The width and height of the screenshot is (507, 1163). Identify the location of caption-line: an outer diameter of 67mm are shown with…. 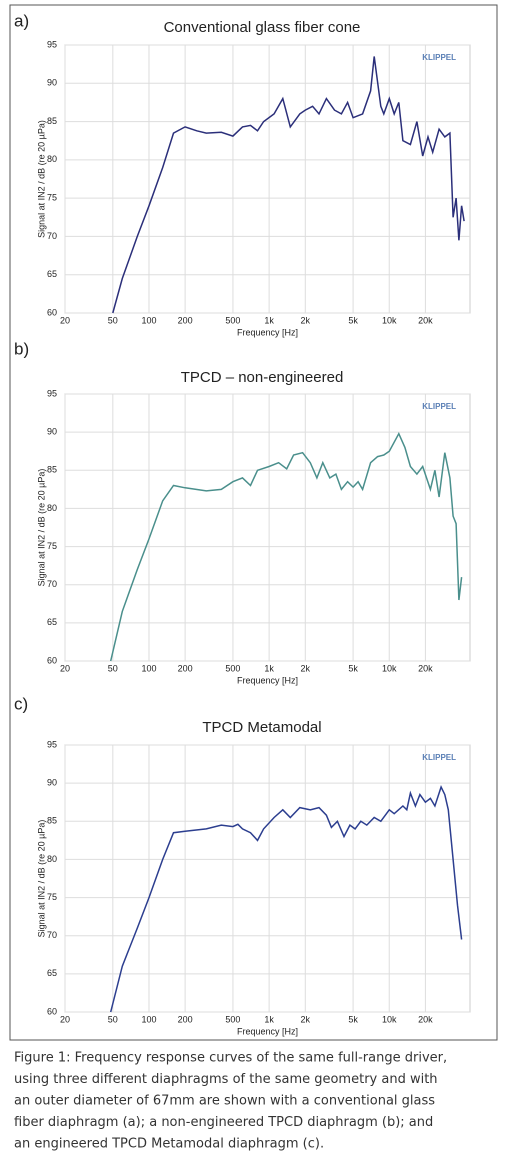
(224, 1101).